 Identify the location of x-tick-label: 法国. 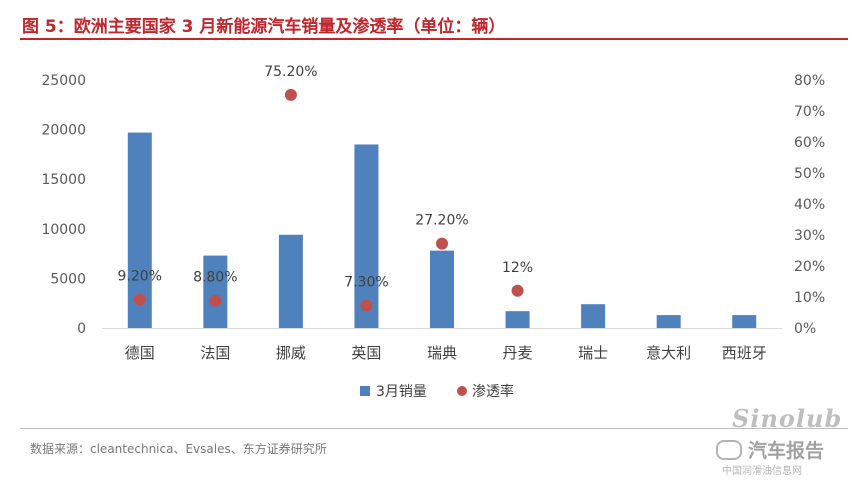
(215, 353).